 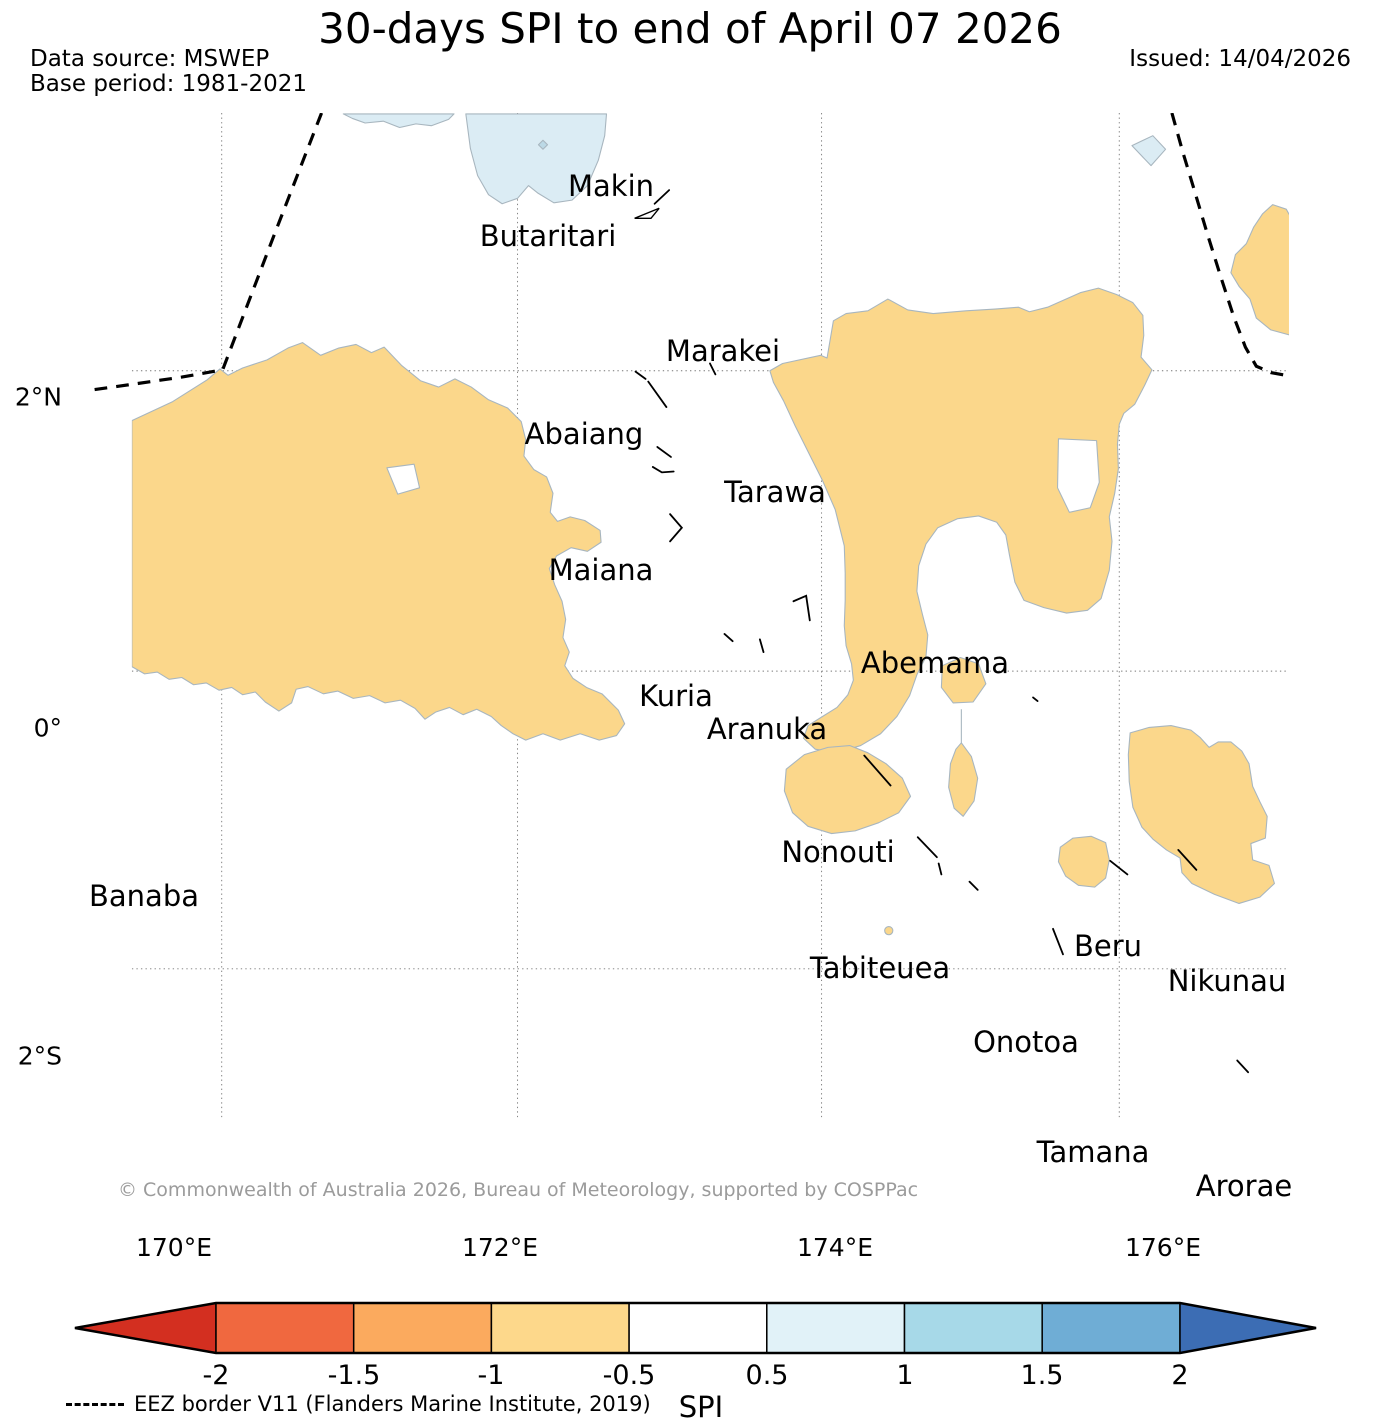 I want to click on x-axis-tick-176e: 176°E, so click(x=1163, y=1247).